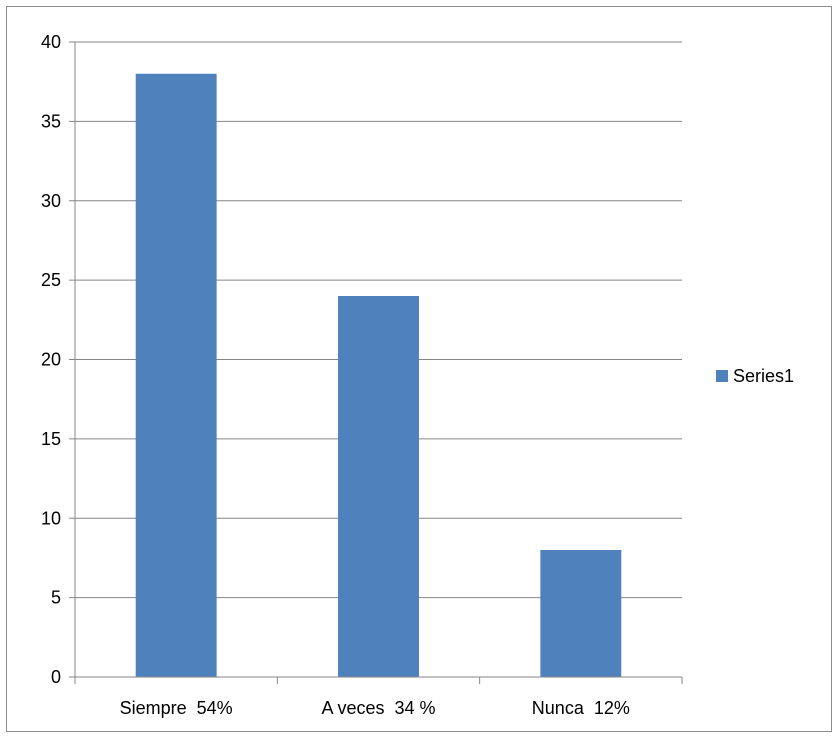 The height and width of the screenshot is (738, 840). Describe the element at coordinates (56, 677) in the screenshot. I see `y-tick-label: 0` at that location.